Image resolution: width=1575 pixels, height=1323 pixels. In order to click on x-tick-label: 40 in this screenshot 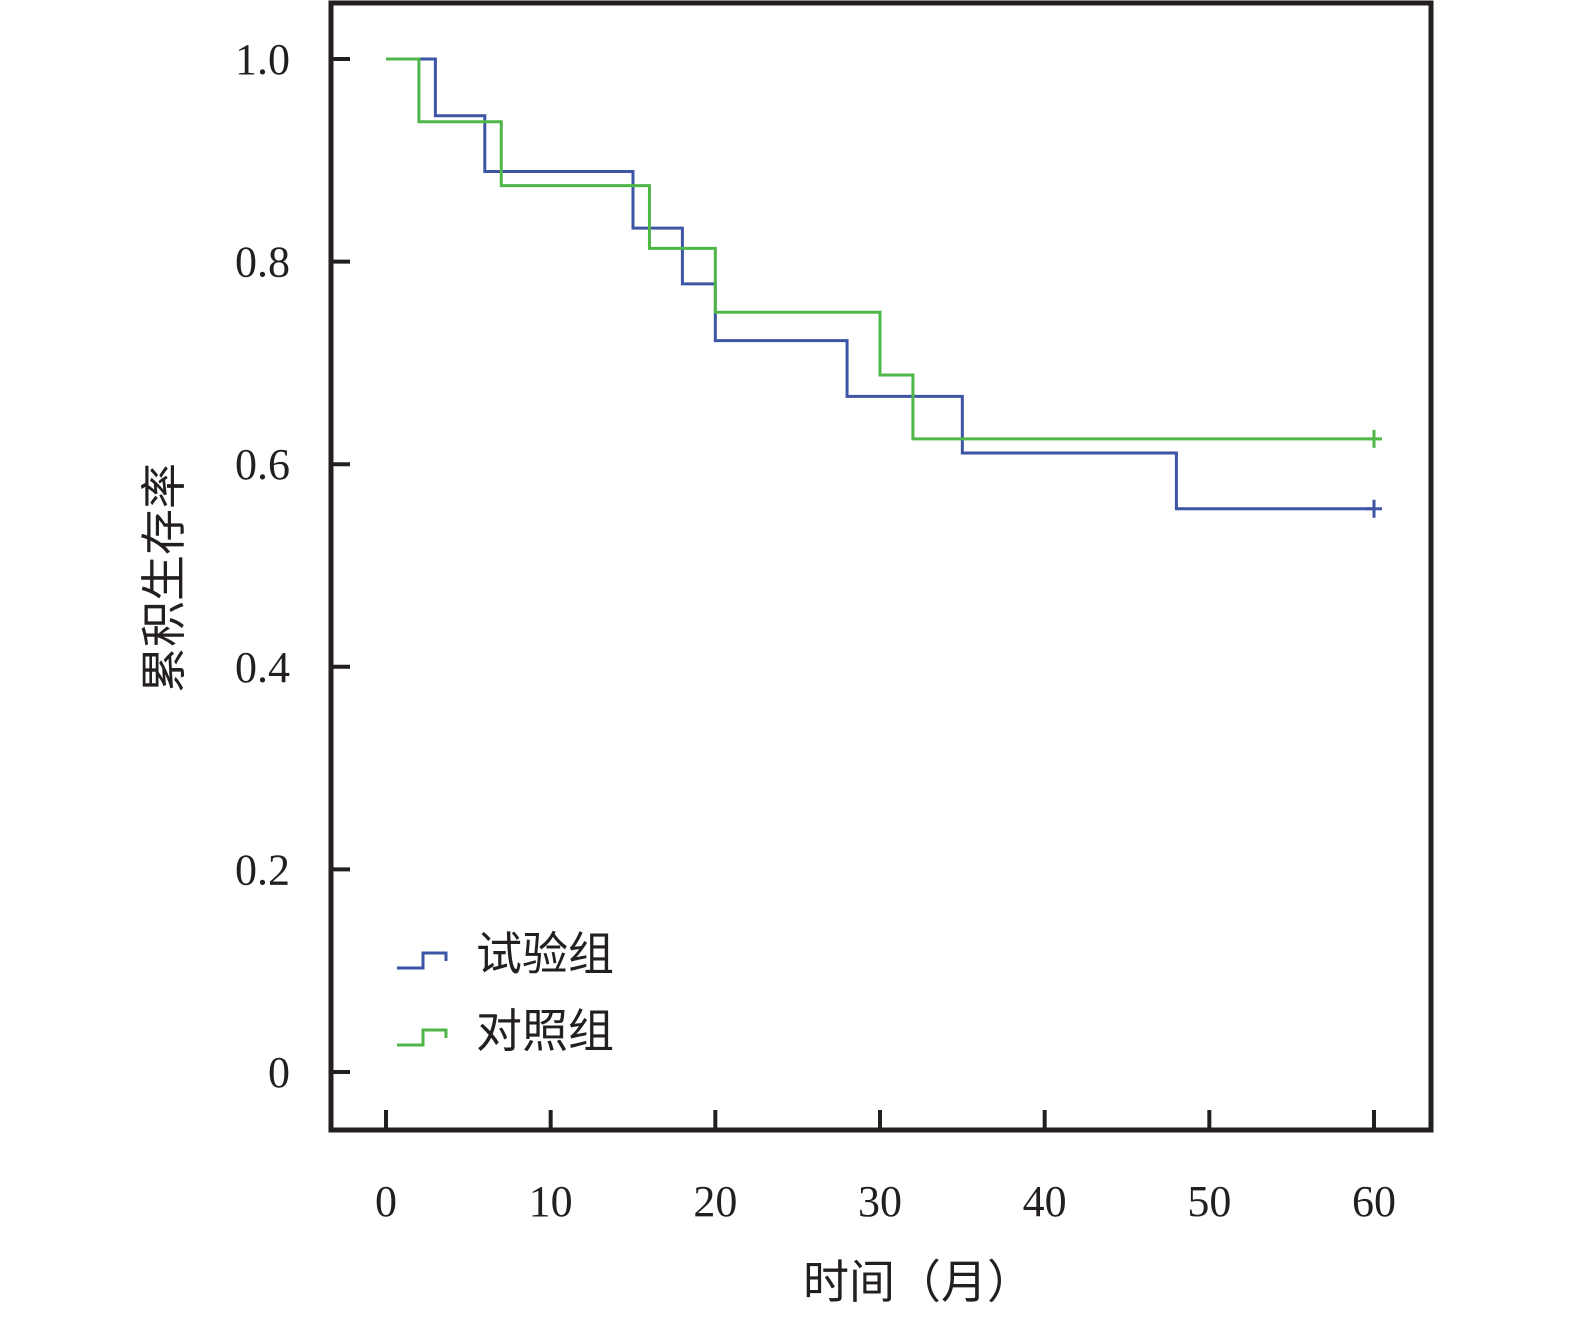, I will do `click(1045, 1201)`.